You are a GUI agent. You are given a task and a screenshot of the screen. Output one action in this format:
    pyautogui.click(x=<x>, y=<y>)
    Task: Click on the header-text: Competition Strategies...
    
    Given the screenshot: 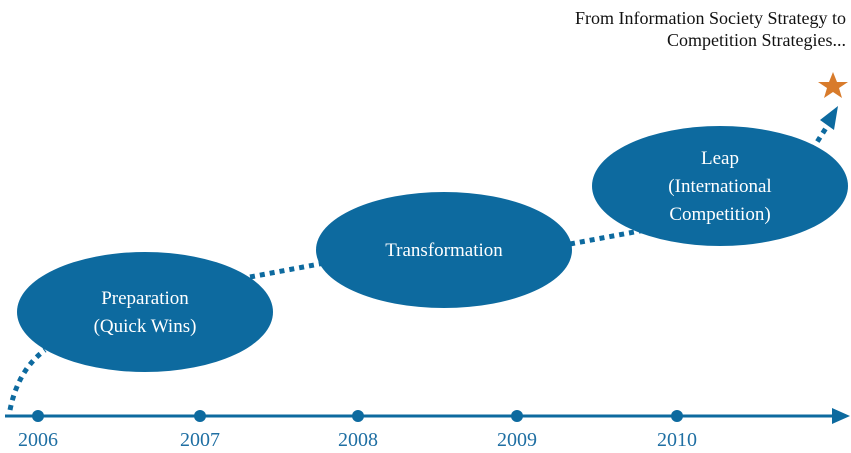 What is the action you would take?
    pyautogui.click(x=756, y=40)
    